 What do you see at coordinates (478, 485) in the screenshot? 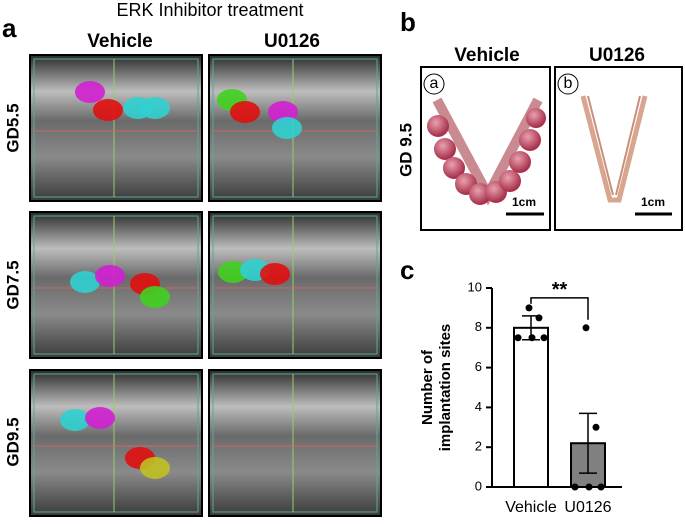
I see `y-tick-label: 0` at bounding box center [478, 485].